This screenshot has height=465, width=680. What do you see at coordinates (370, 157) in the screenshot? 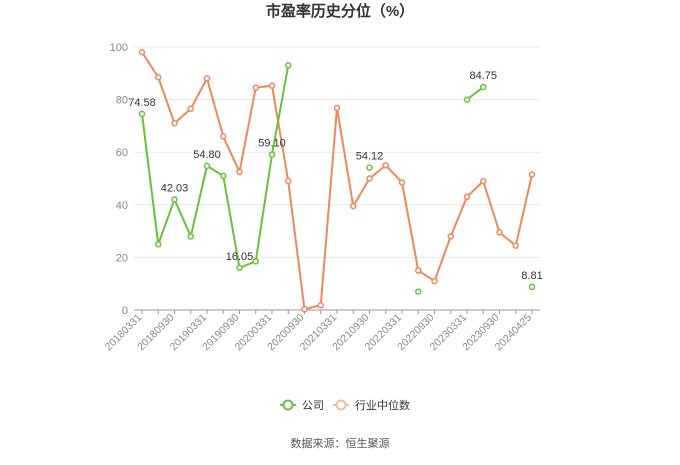
I see `data-label: 54.12` at bounding box center [370, 157].